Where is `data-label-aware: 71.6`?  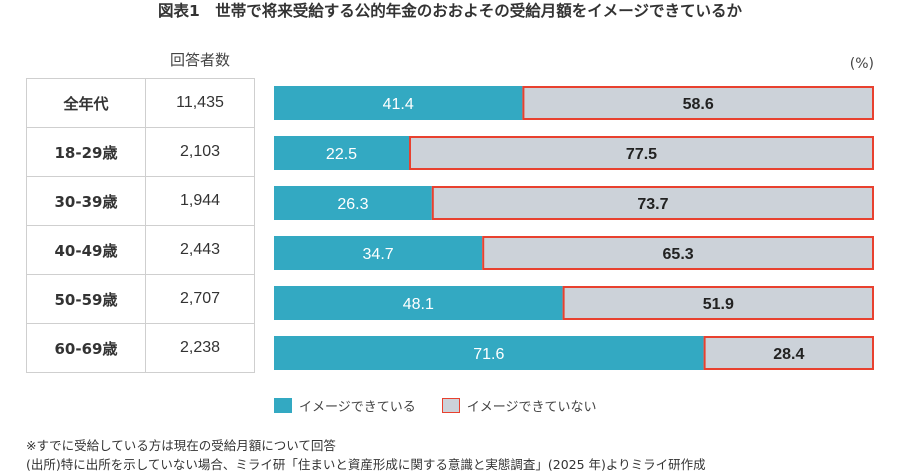
data-label-aware: 71.6 is located at coordinates (488, 354).